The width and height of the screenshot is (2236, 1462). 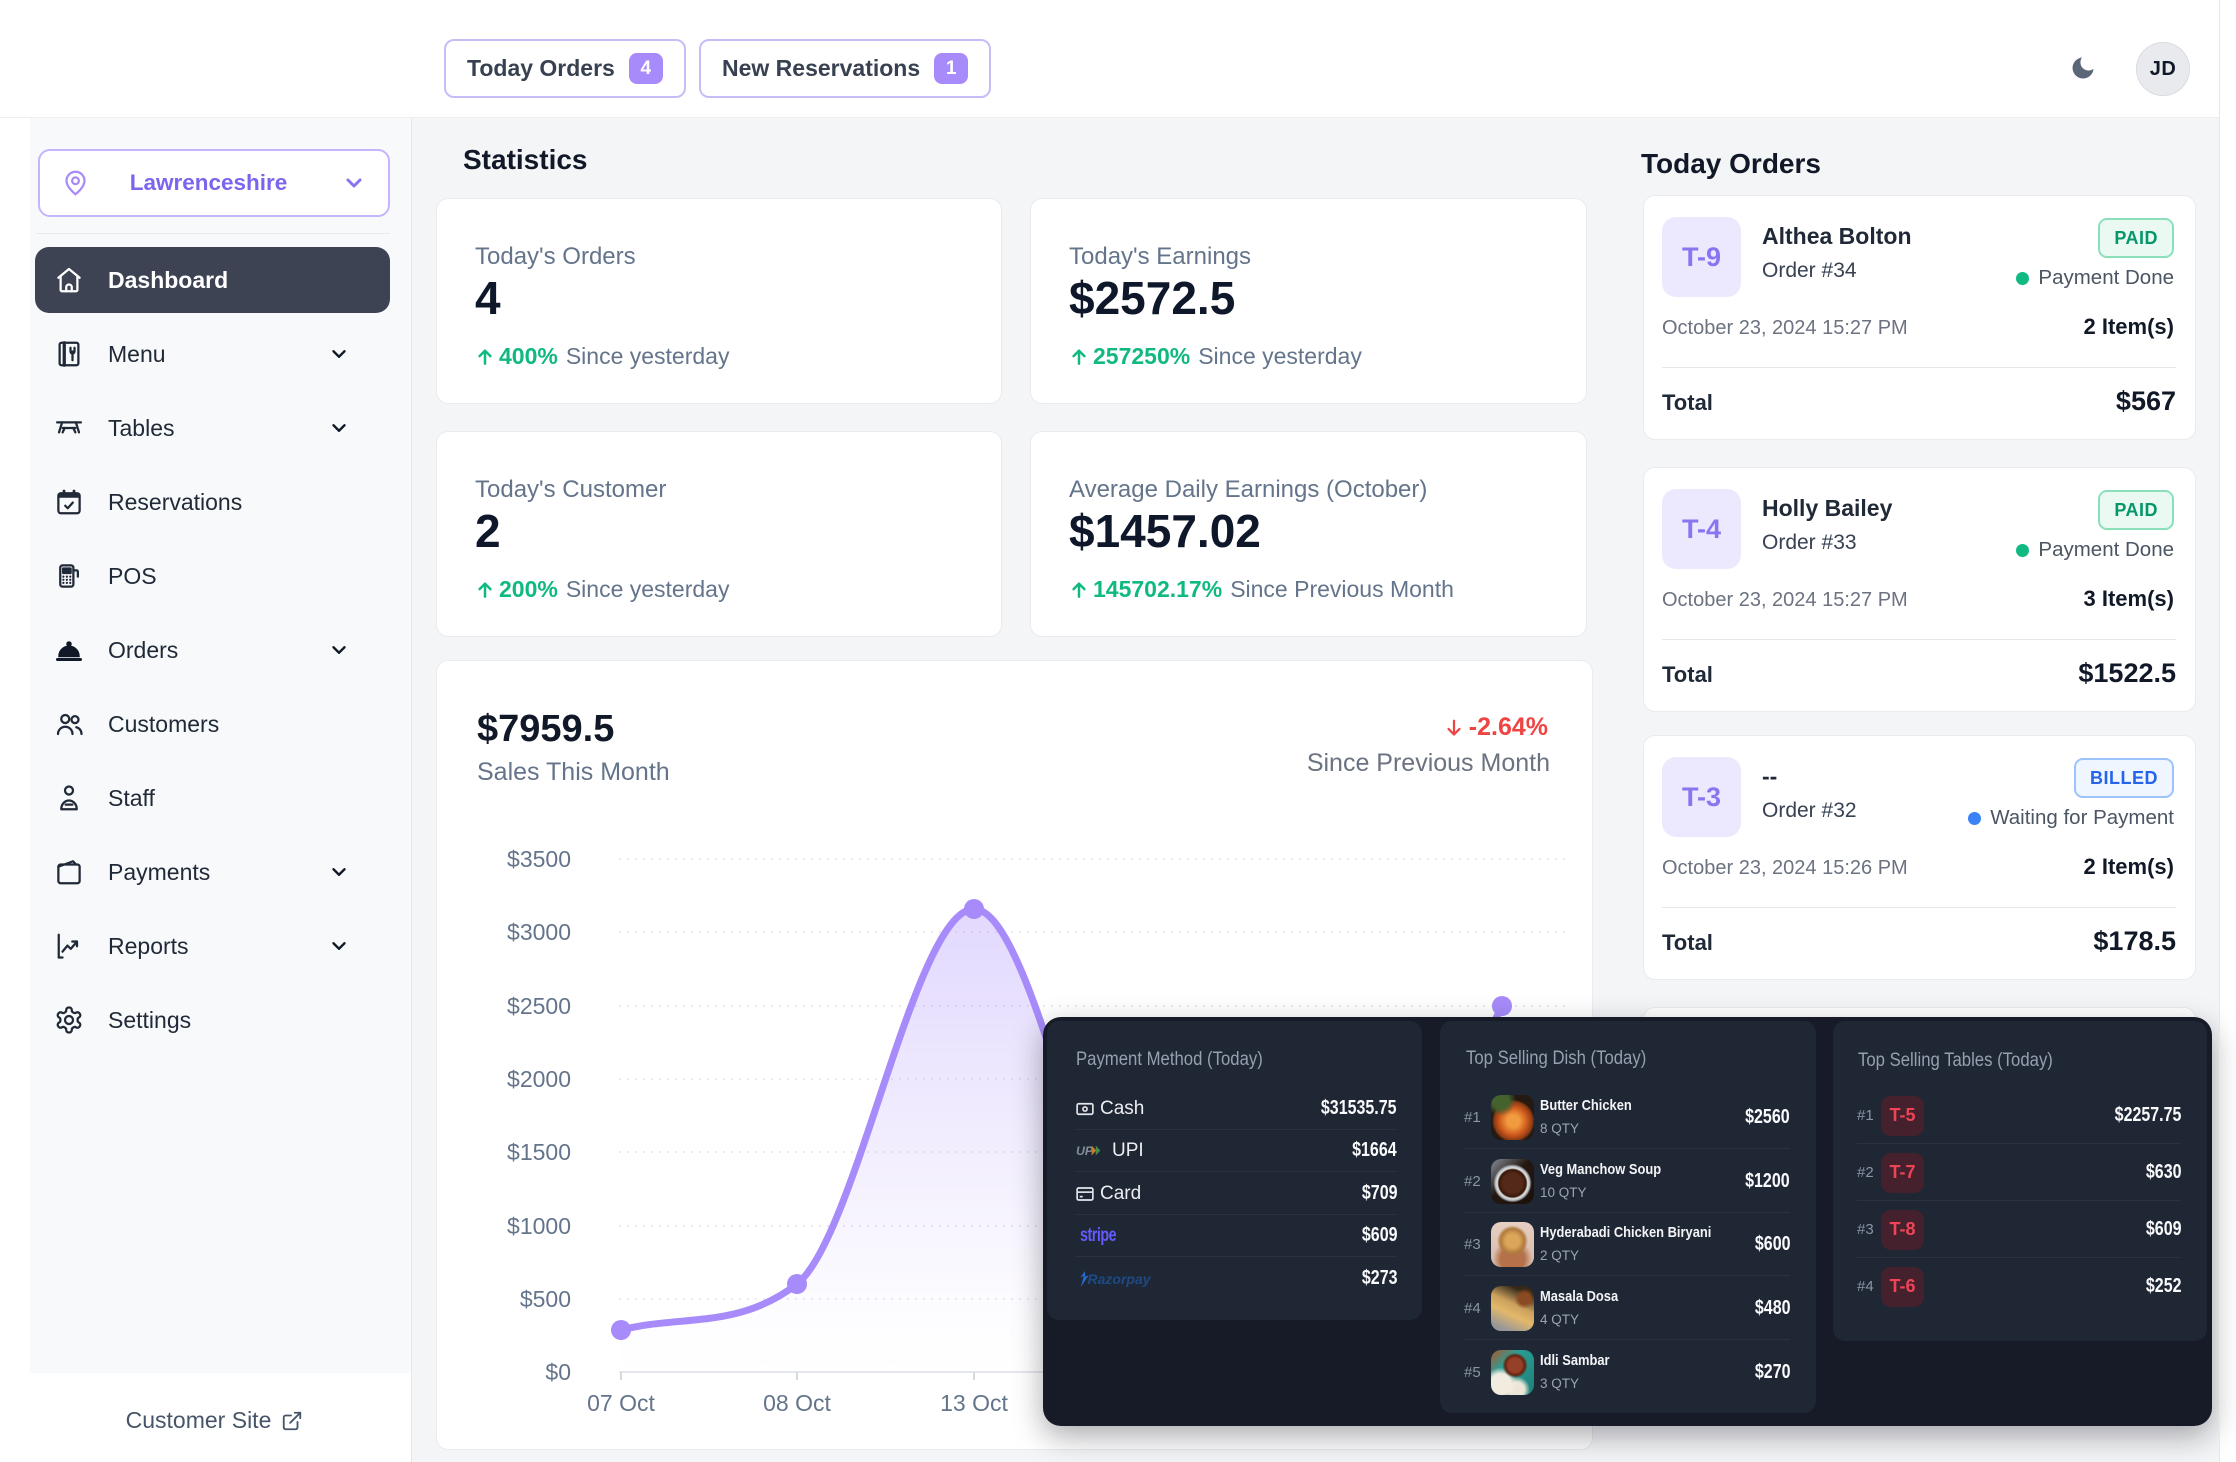 I want to click on svg-text: $1000, so click(x=539, y=1226).